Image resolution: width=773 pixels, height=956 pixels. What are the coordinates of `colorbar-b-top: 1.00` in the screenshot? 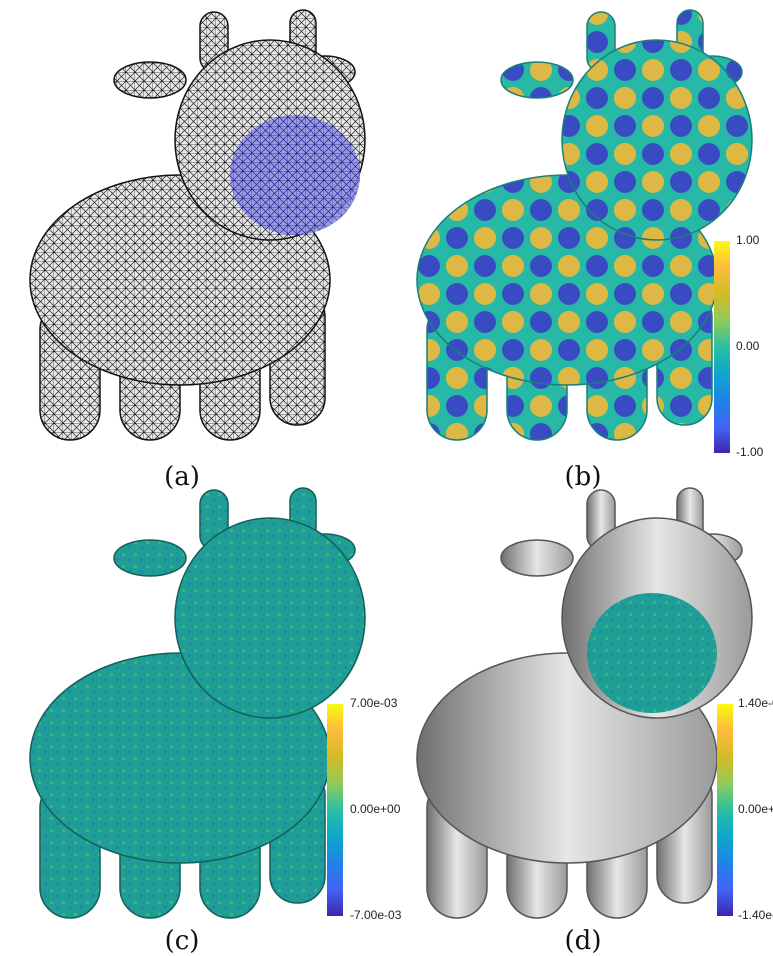 It's located at (748, 240).